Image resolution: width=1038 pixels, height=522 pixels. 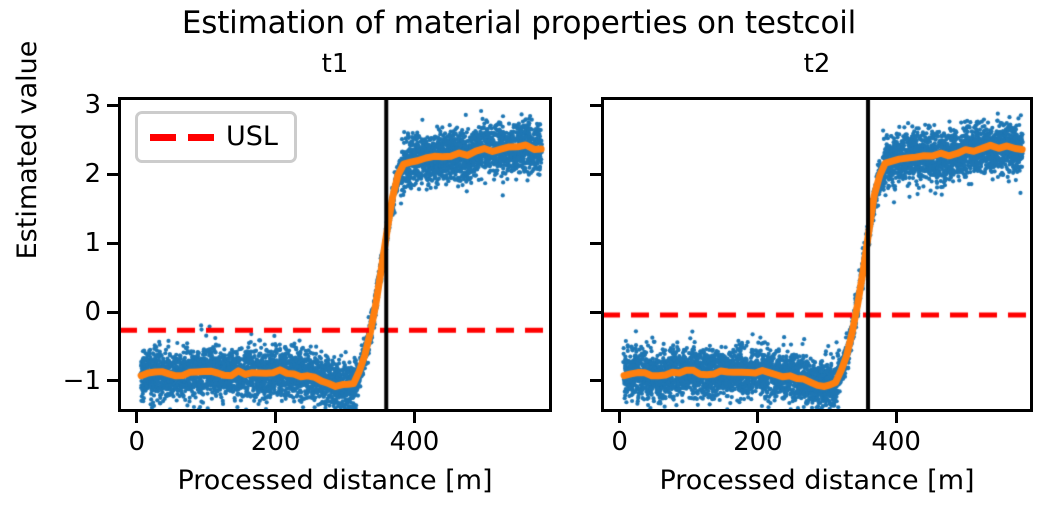 I want to click on y-tick-label-0: −1, so click(x=81, y=380).